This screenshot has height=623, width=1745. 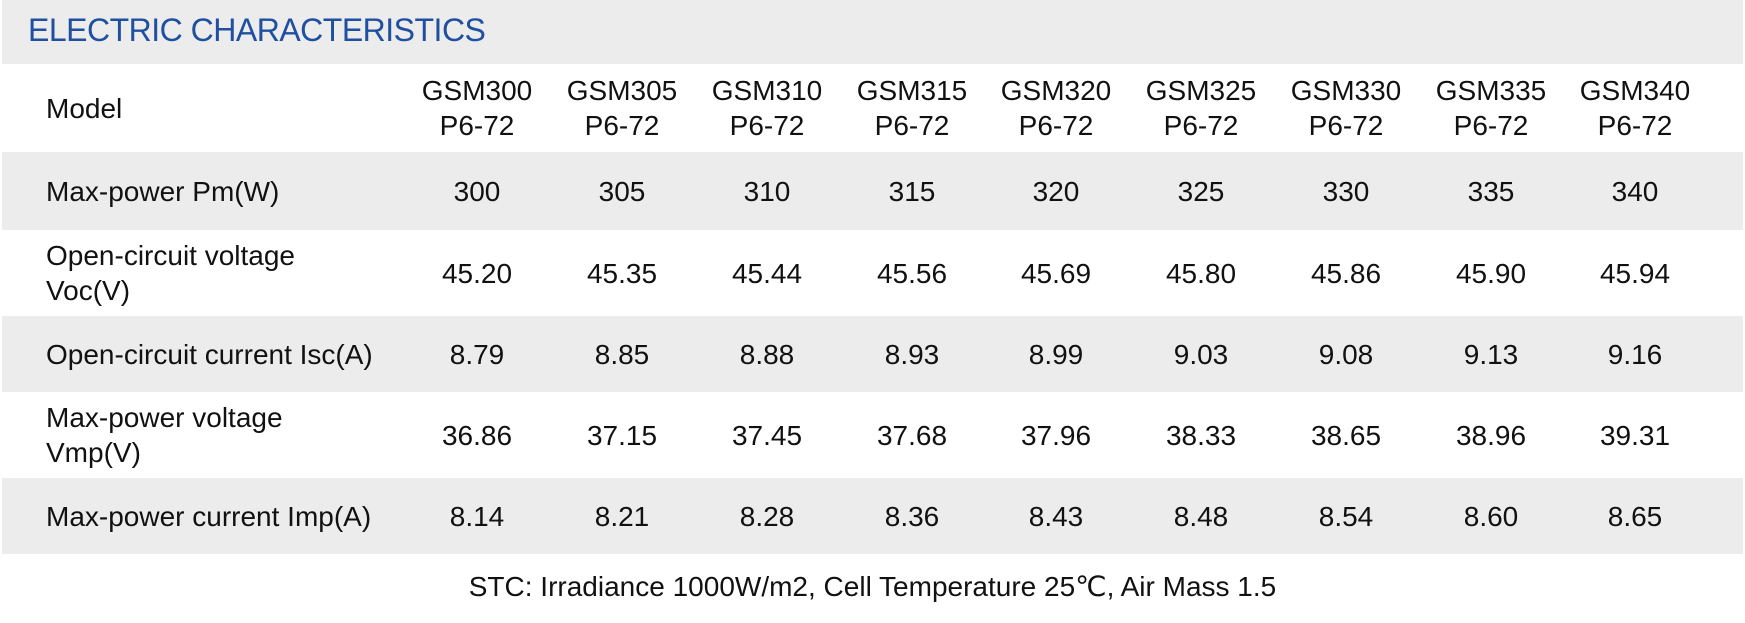 What do you see at coordinates (477, 90) in the screenshot?
I see `model-name-line1: GSM300` at bounding box center [477, 90].